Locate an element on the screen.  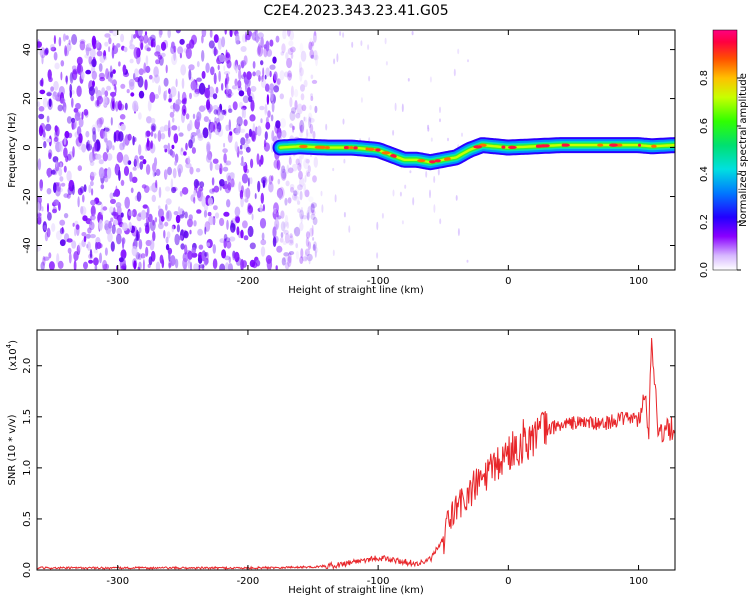
y-tick-label: 1.0 is located at coordinates (27, 468).